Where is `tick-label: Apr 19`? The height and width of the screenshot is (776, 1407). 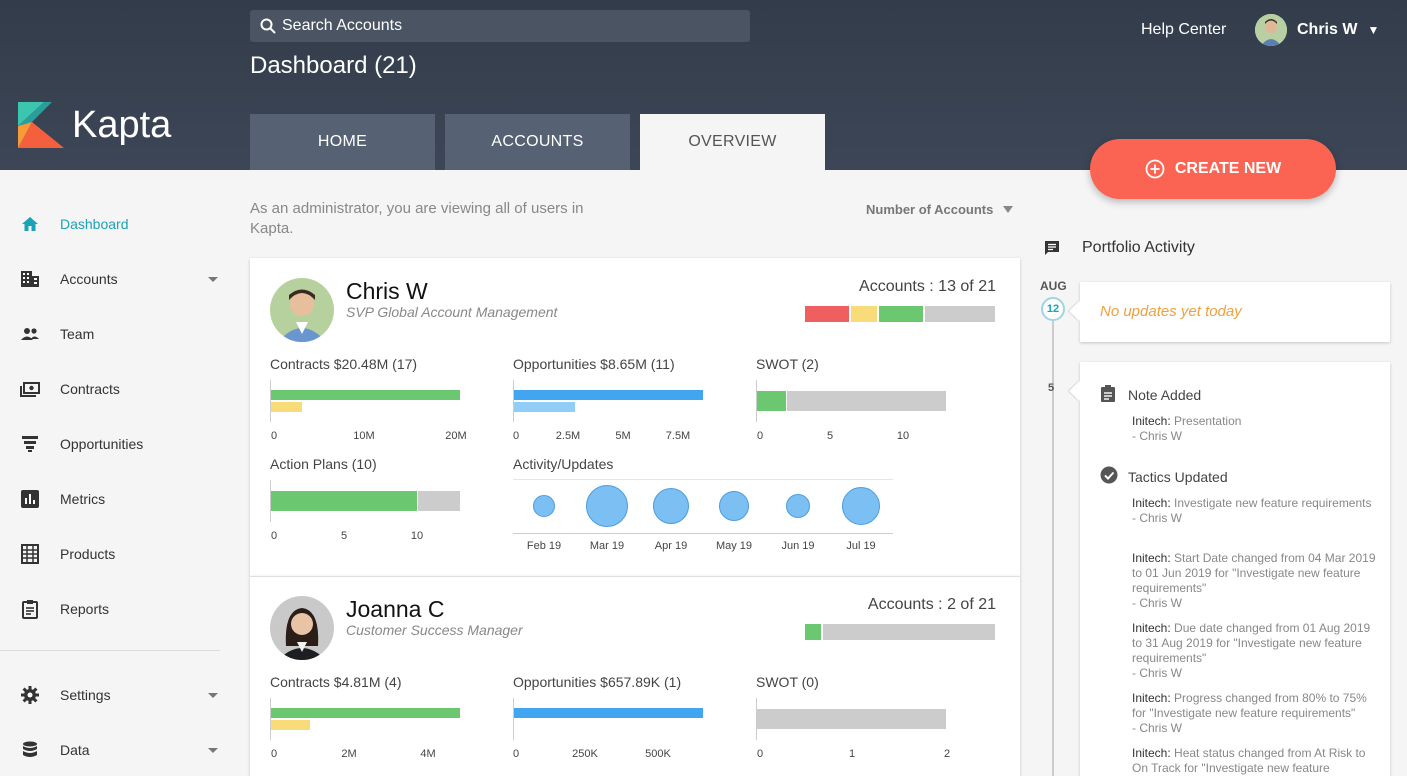 tick-label: Apr 19 is located at coordinates (671, 546).